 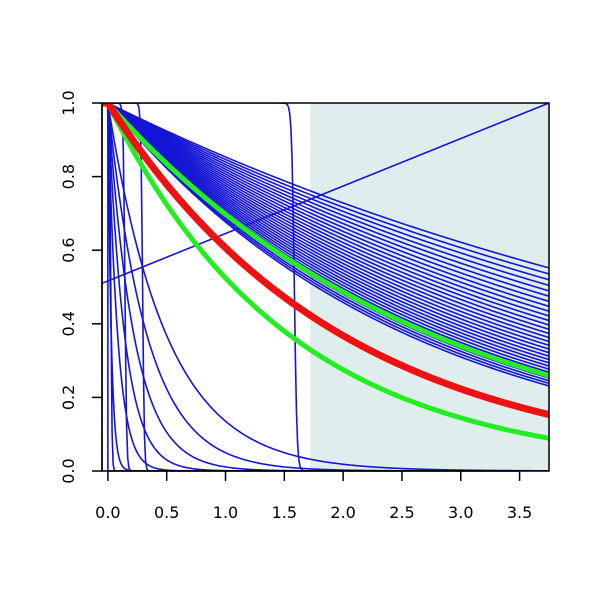 I want to click on y-tick-label: 0.0, so click(x=68, y=470).